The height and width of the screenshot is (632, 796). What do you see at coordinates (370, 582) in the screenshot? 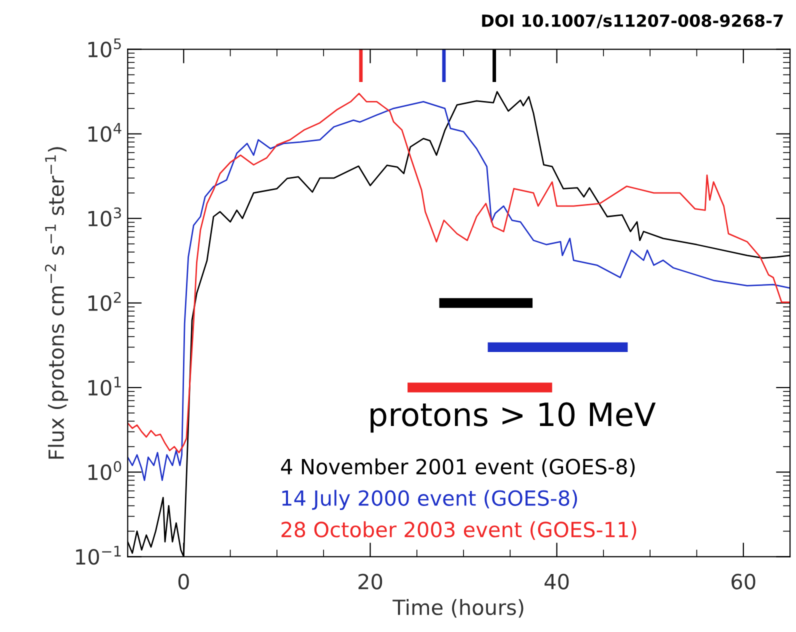
I see `x-tick-label: 20` at bounding box center [370, 582].